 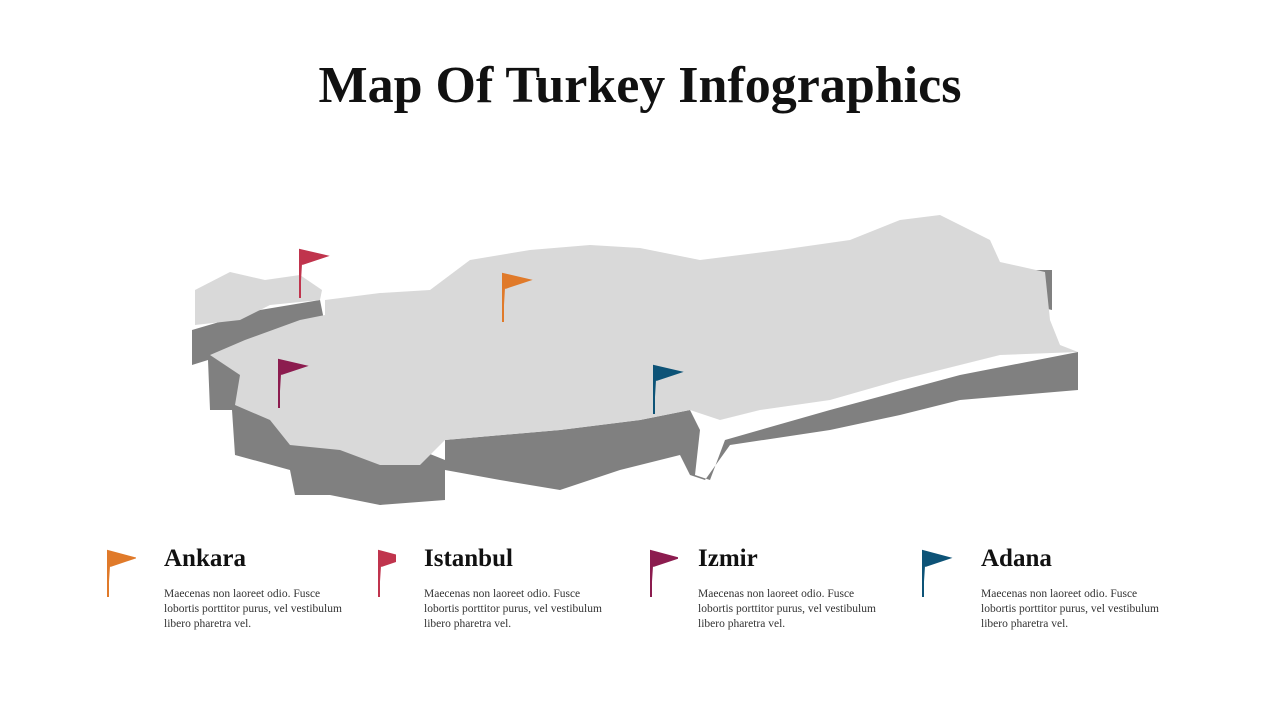 I want to click on city-name: Ankara, so click(x=205, y=558).